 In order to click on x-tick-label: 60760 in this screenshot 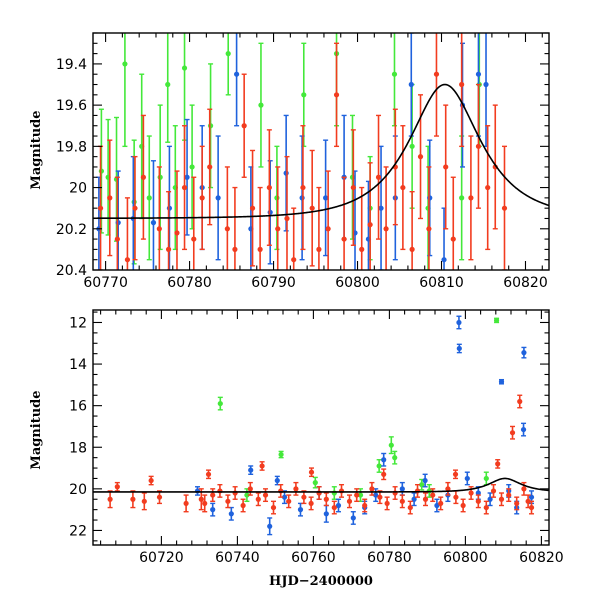, I will do `click(313, 558)`.